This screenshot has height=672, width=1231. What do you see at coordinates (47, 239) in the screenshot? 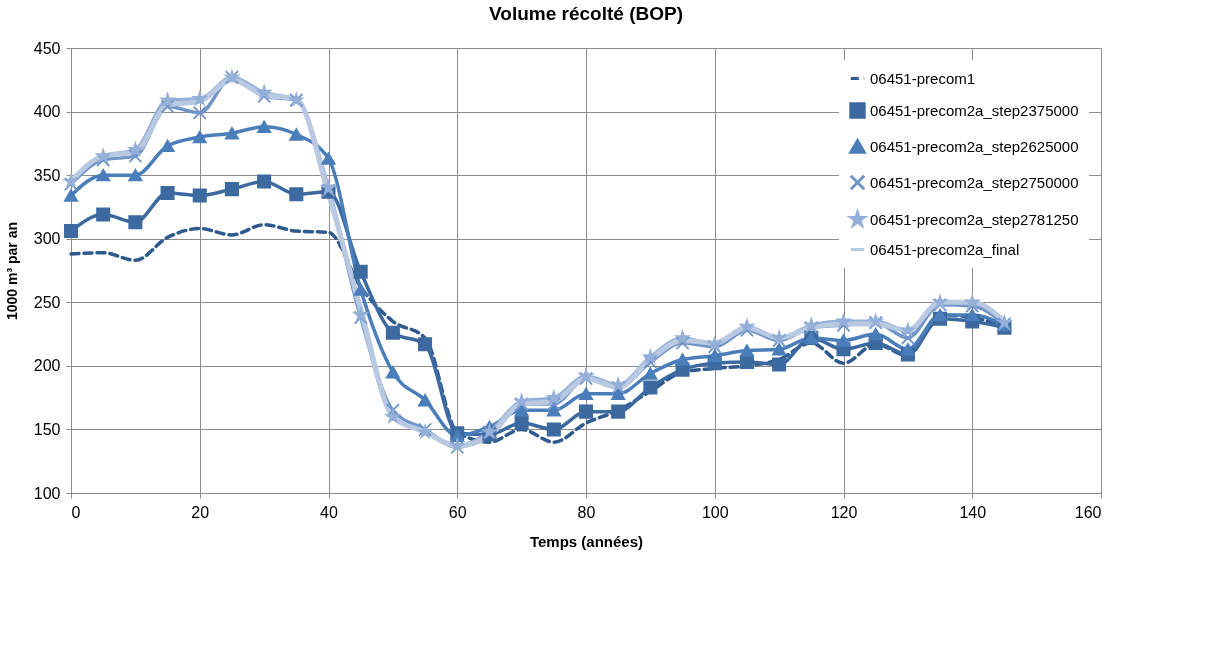
I see `y-tick-label: 300` at bounding box center [47, 239].